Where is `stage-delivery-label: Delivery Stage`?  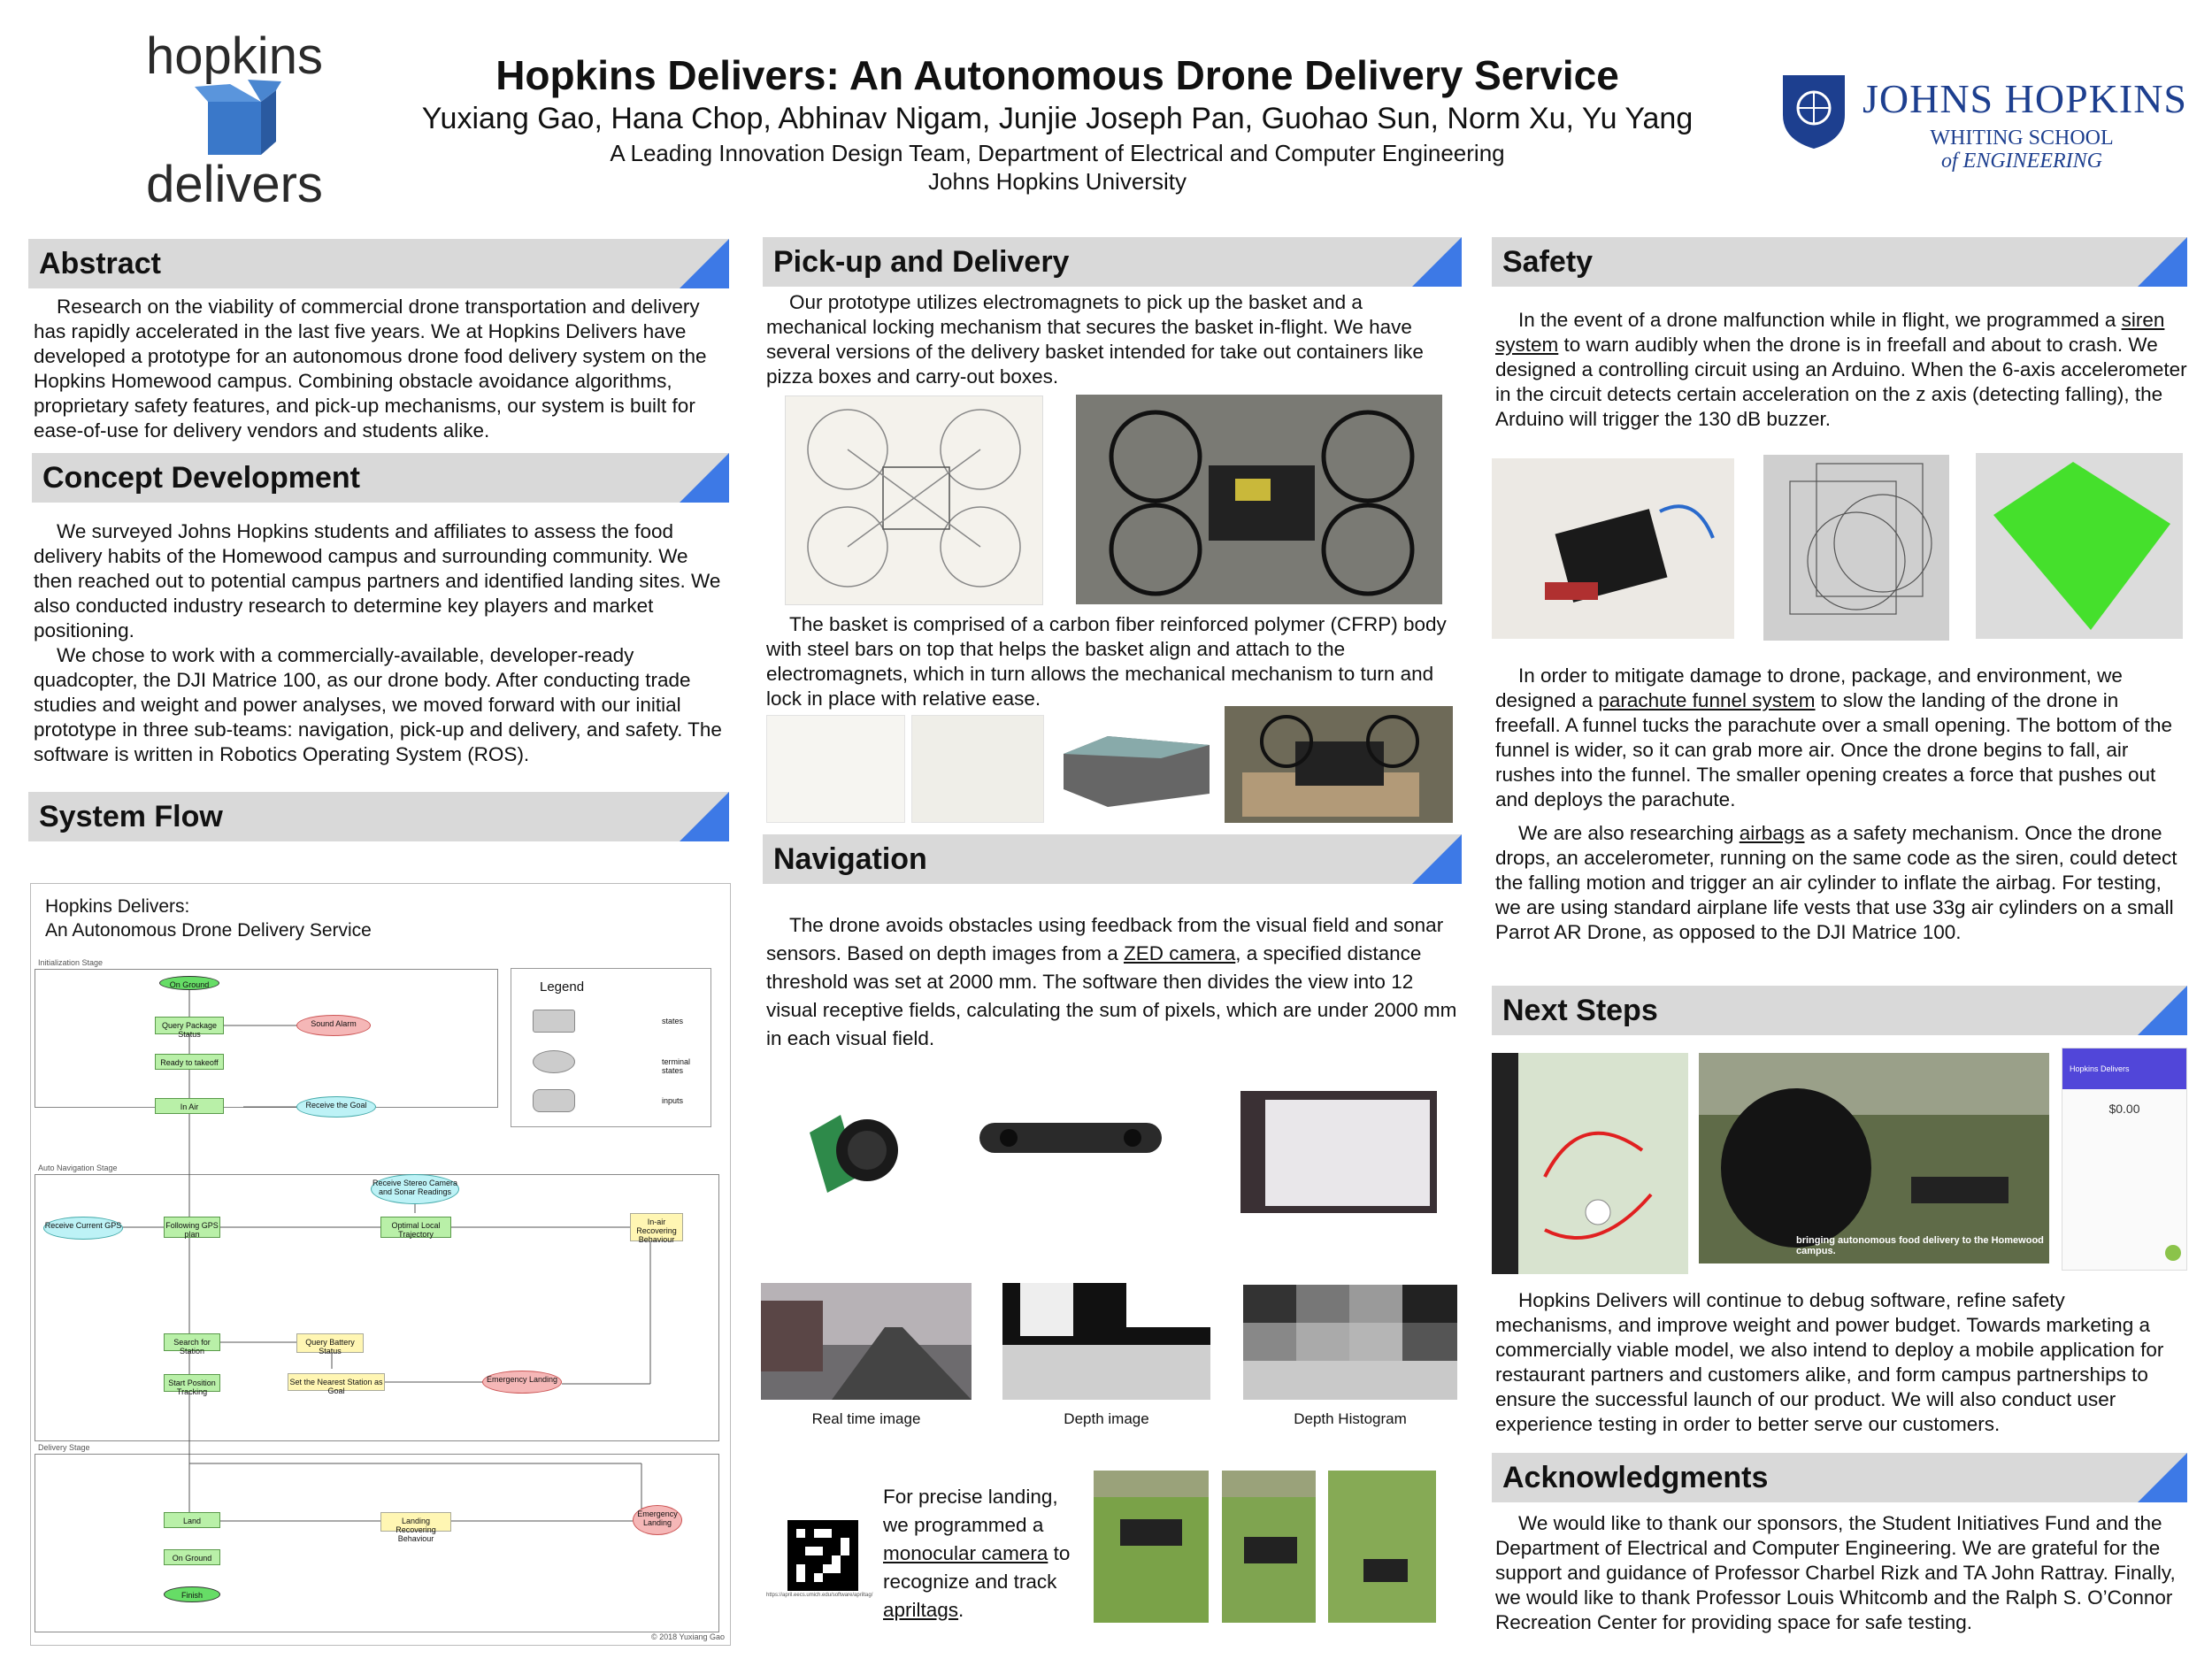 stage-delivery-label: Delivery Stage is located at coordinates (64, 1447).